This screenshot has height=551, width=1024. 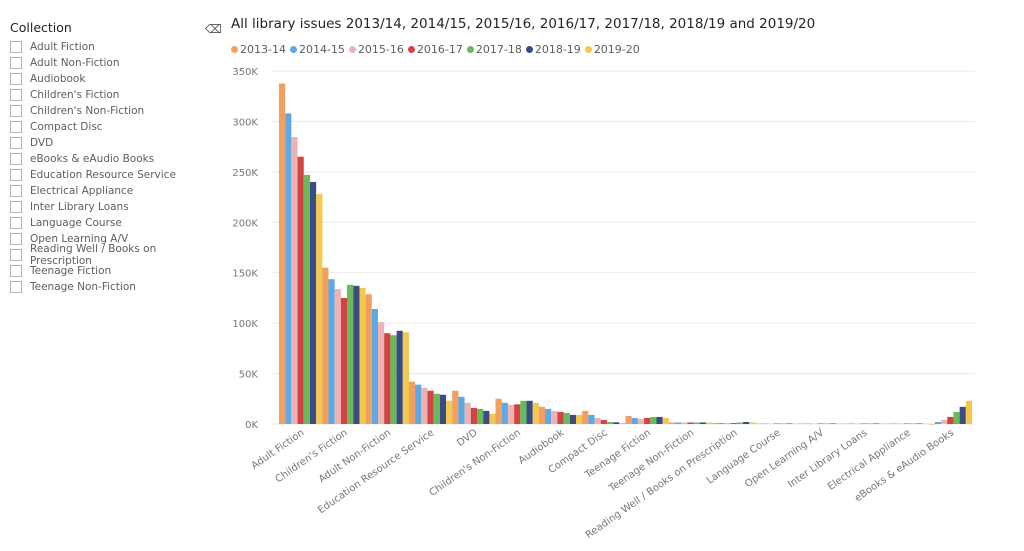 I want to click on legend-item: 2014-15, so click(x=317, y=49).